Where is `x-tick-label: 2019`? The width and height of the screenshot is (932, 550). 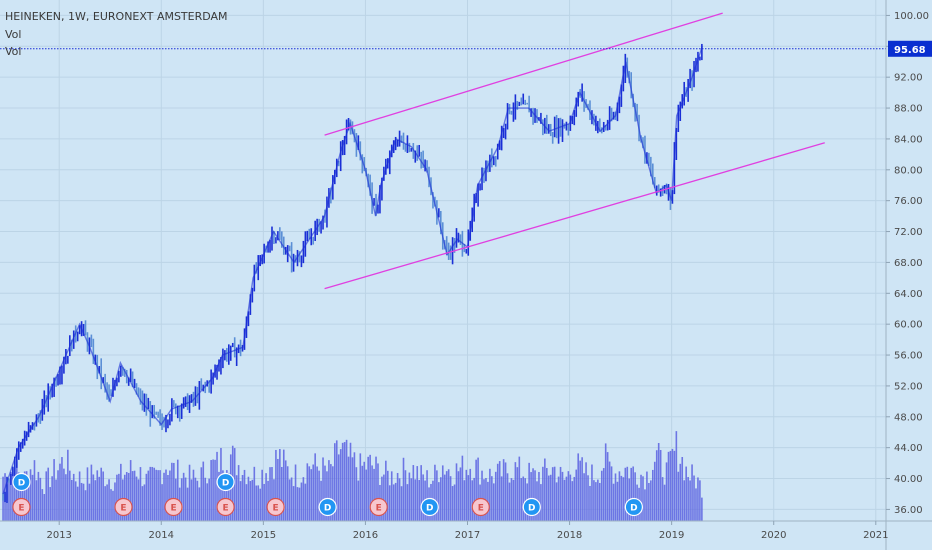 x-tick-label: 2019 is located at coordinates (671, 535).